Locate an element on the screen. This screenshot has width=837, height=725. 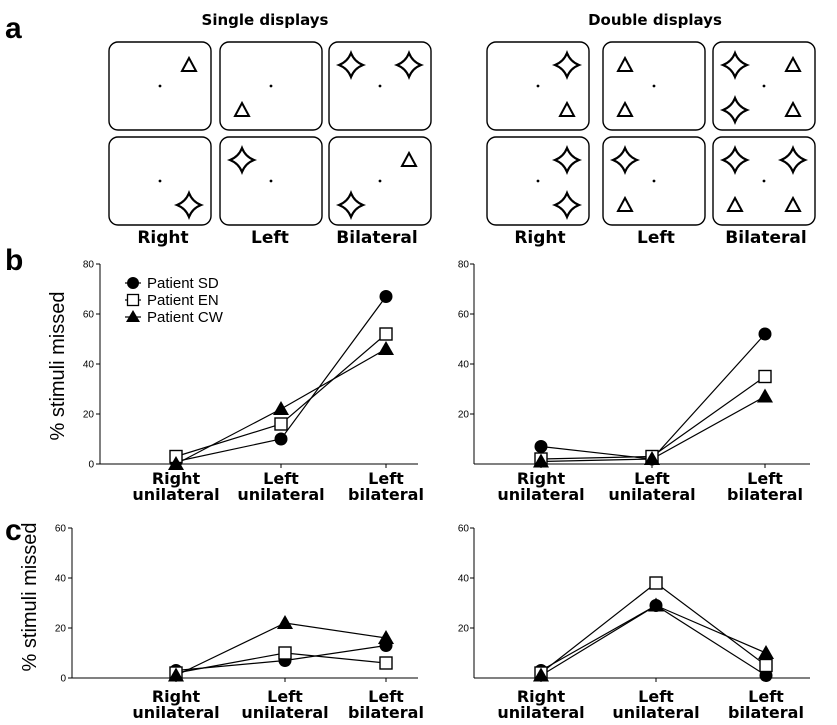
single-displays-title: Single displays is located at coordinates (265, 20).